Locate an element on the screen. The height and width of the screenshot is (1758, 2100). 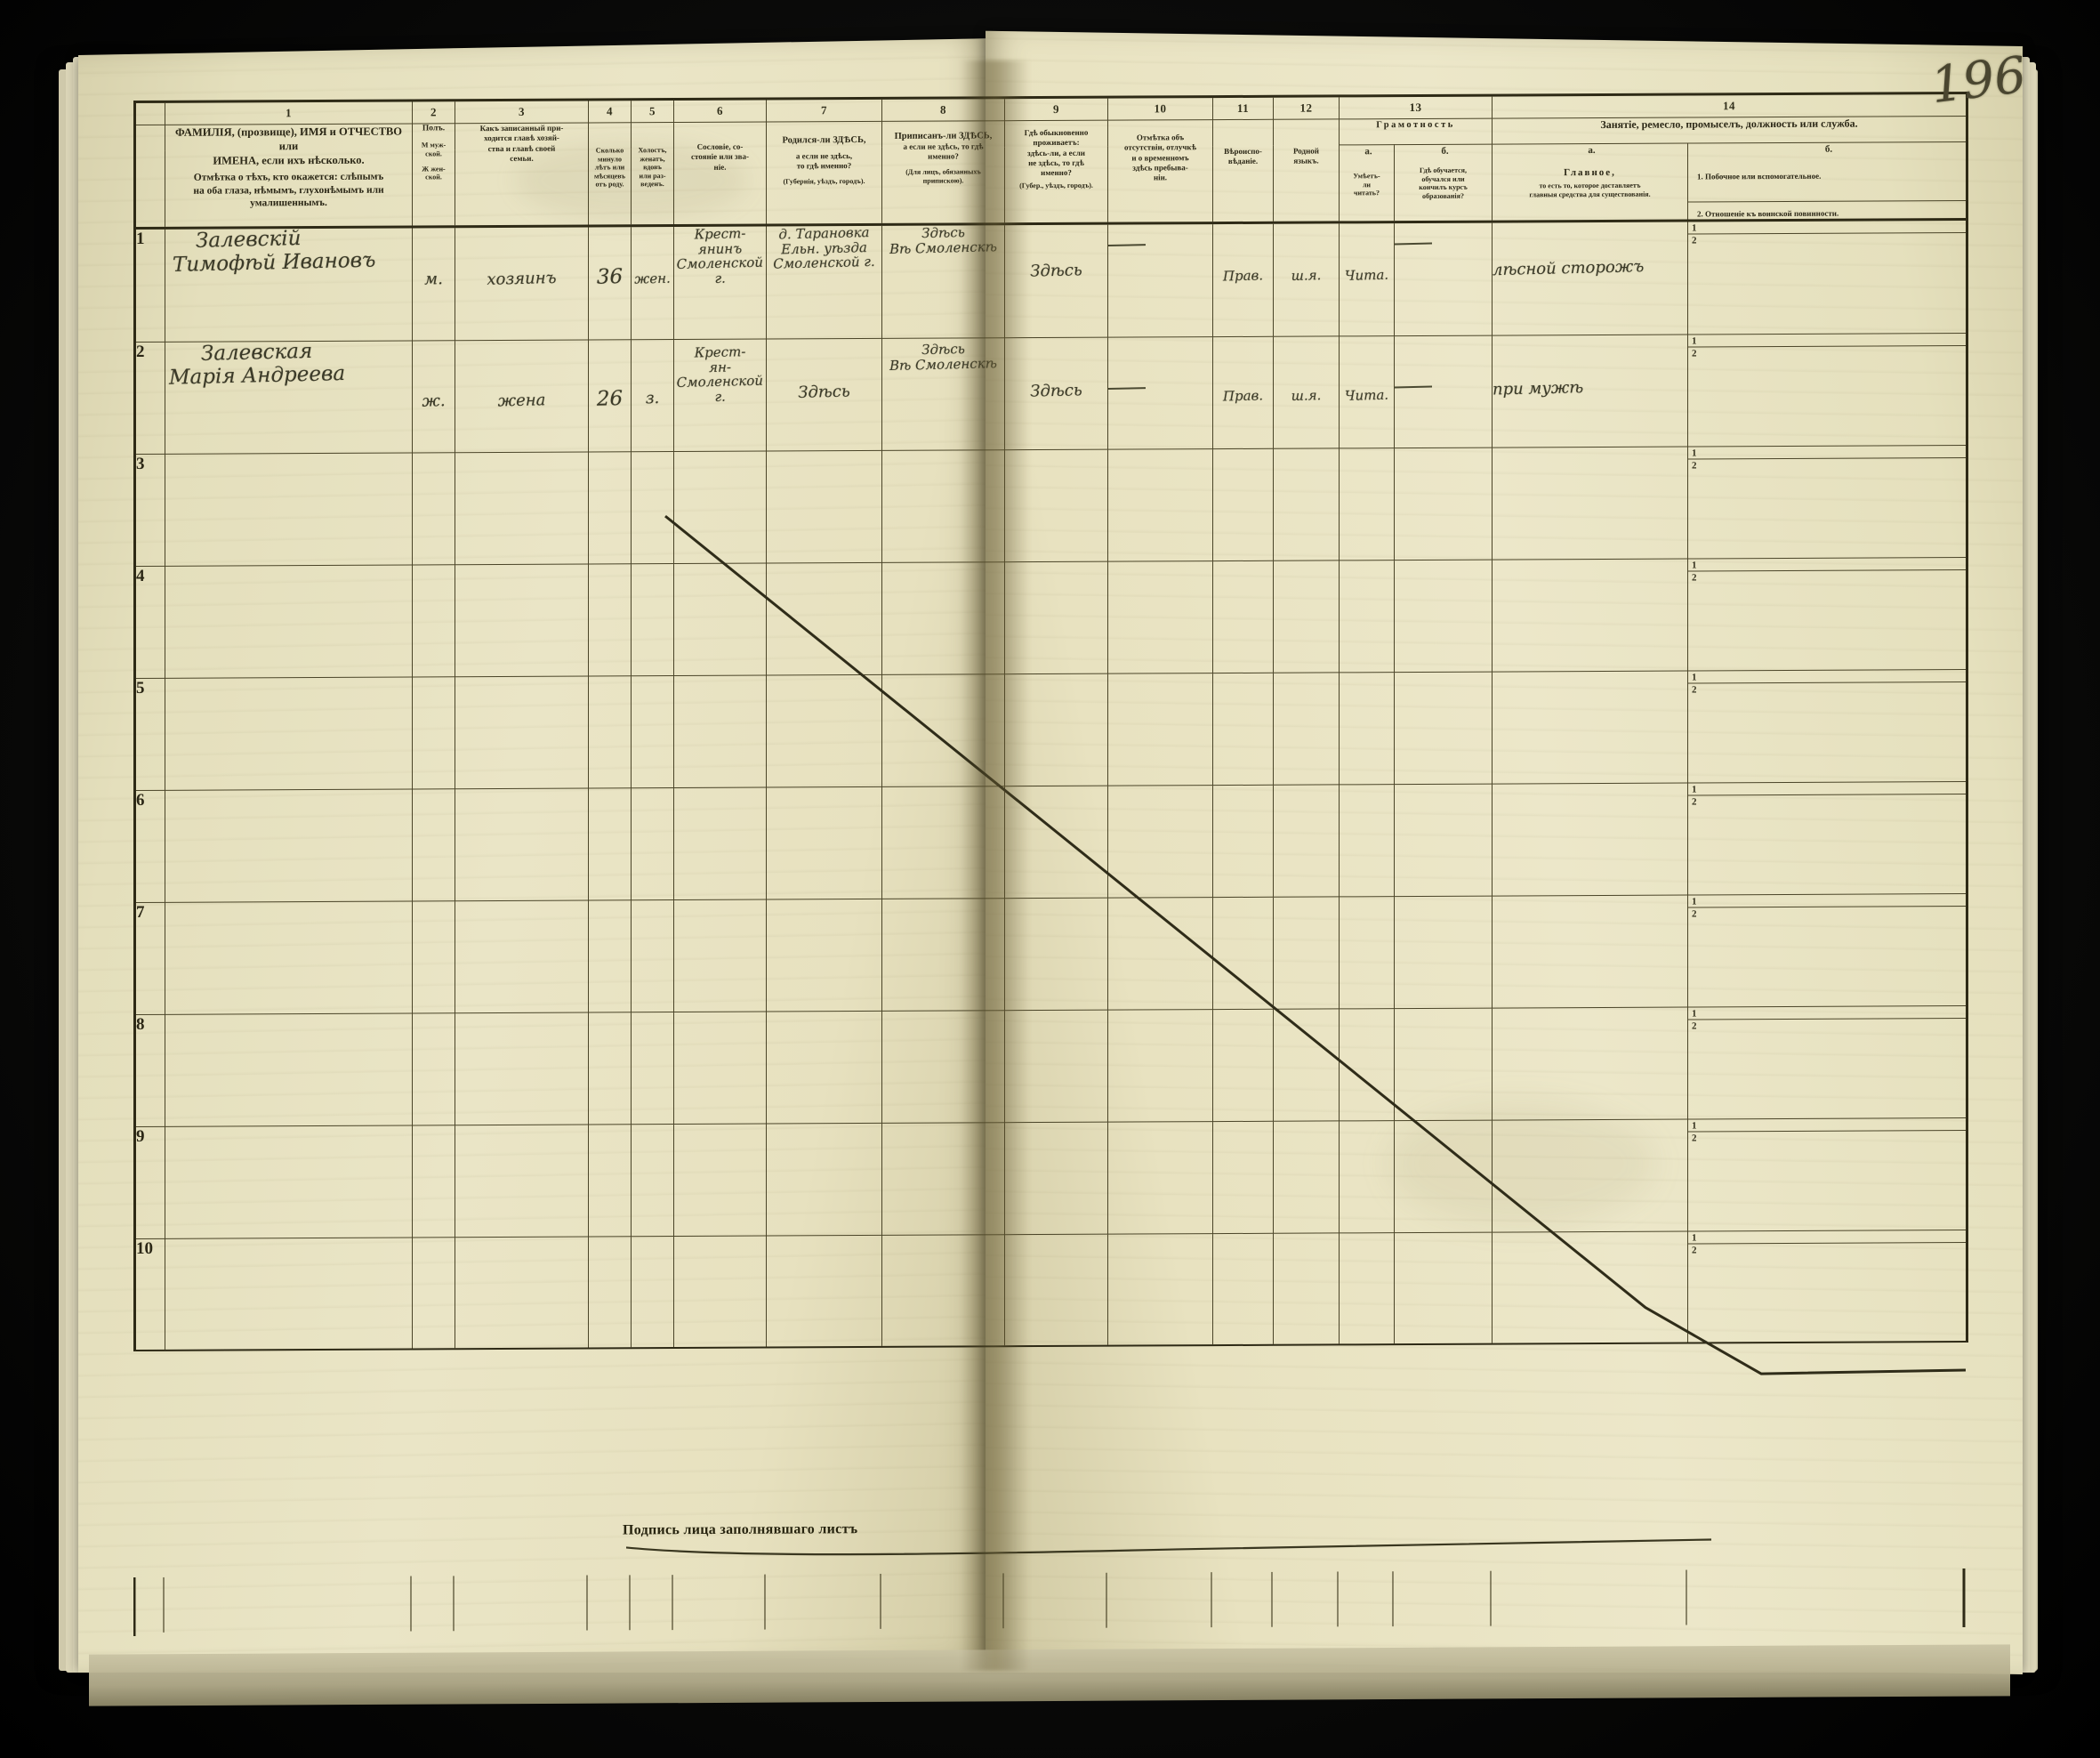
cell-language: ш.я. is located at coordinates (1306, 279).